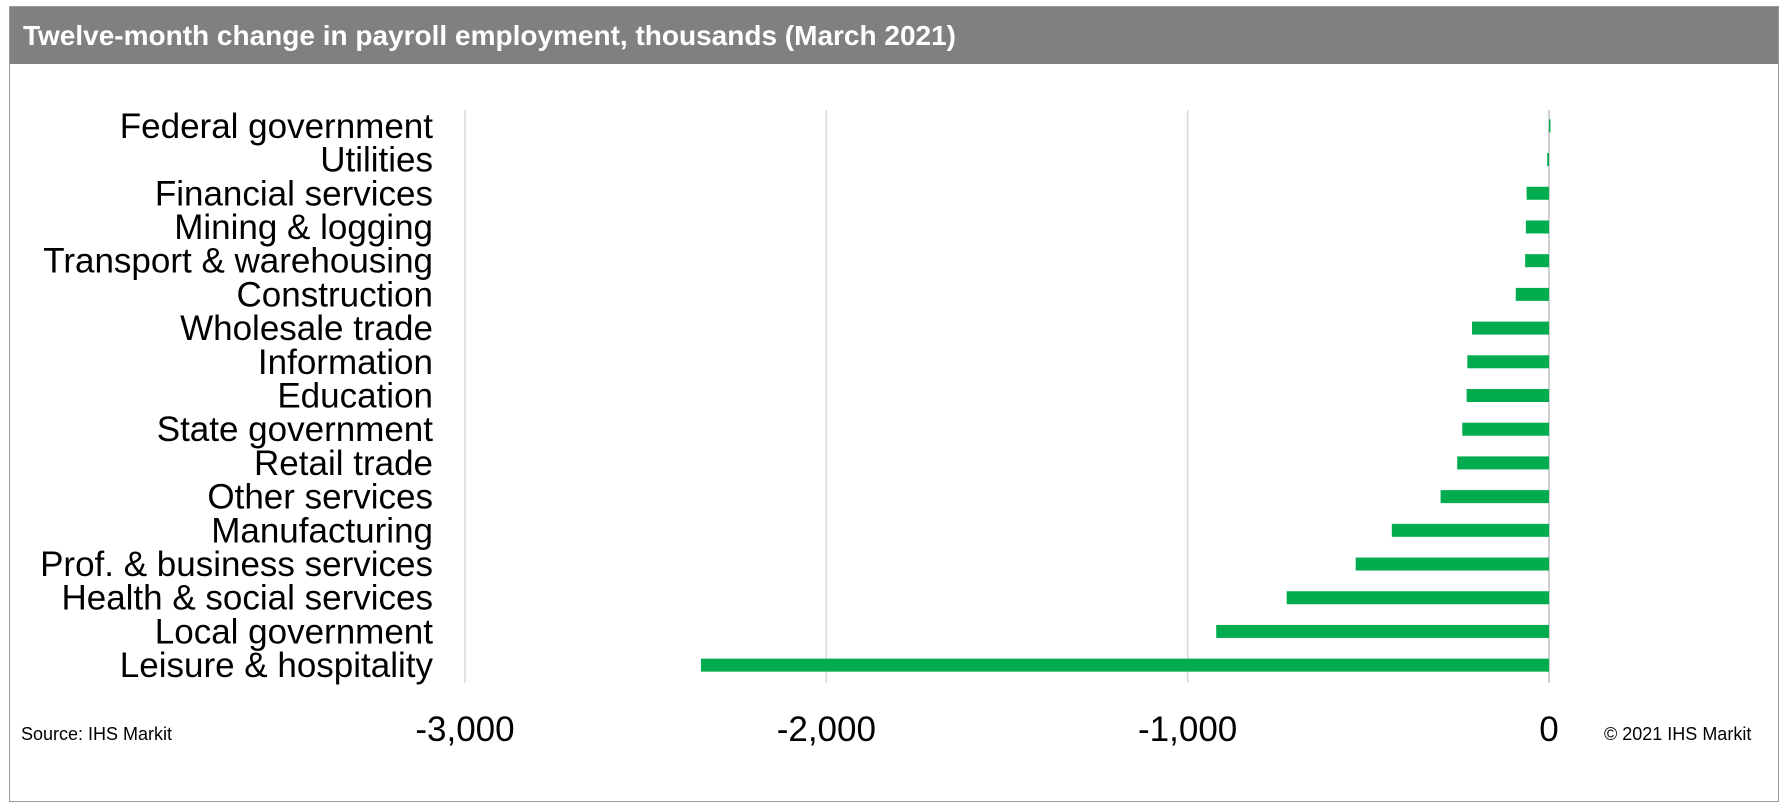  I want to click on category-label: Information, so click(345, 362).